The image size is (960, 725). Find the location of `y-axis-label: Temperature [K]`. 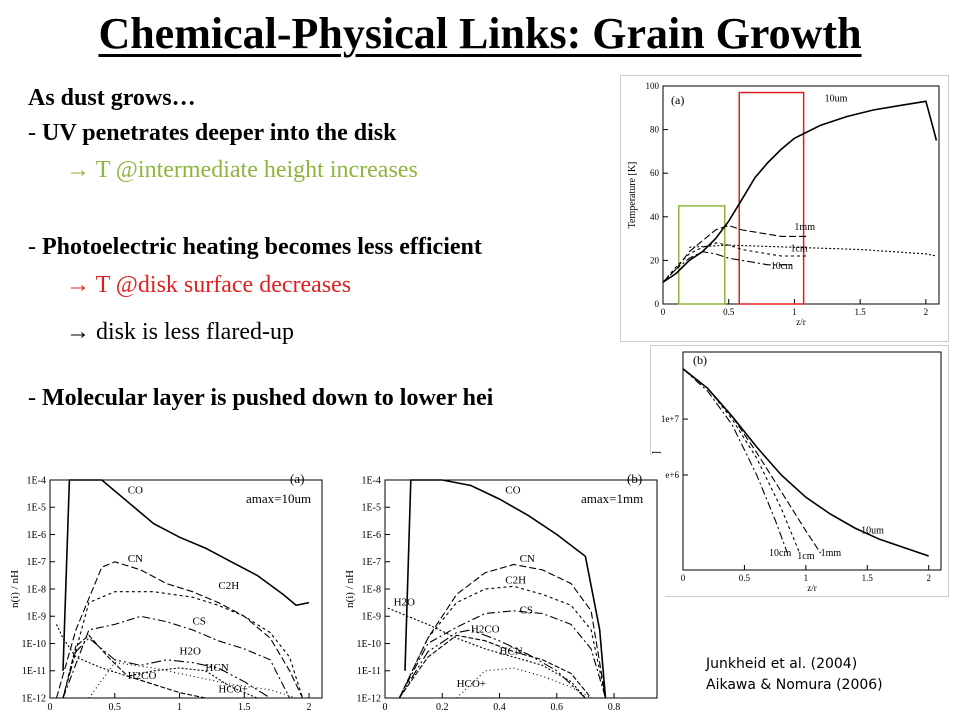

y-axis-label: Temperature [K] is located at coordinates (632, 195).